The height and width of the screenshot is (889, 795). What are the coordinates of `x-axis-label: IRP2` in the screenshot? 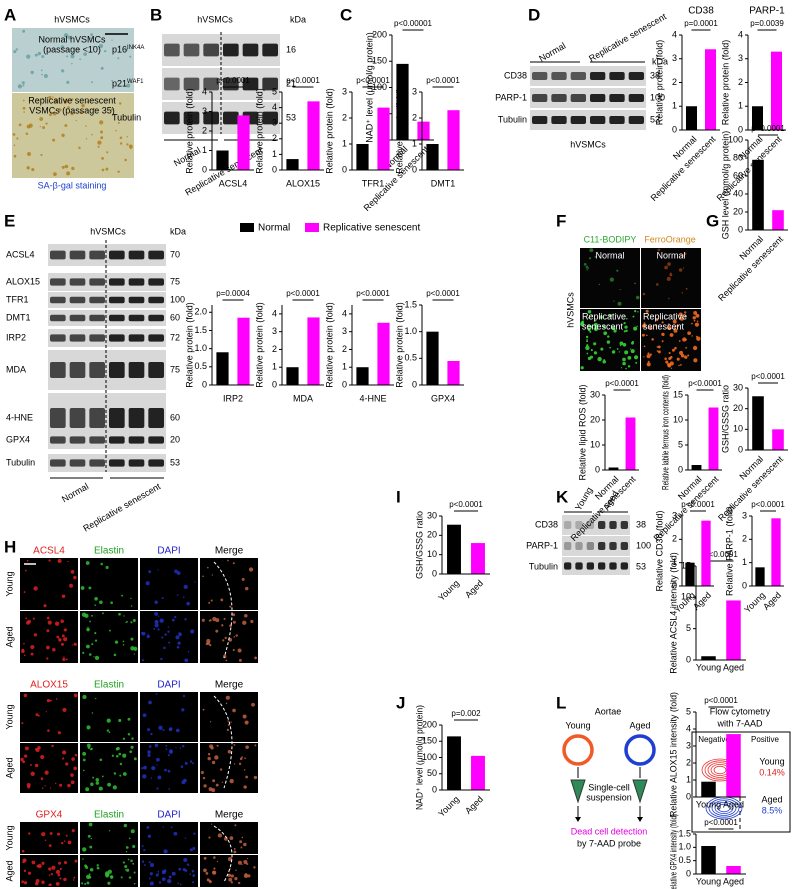 It's located at (233, 398).